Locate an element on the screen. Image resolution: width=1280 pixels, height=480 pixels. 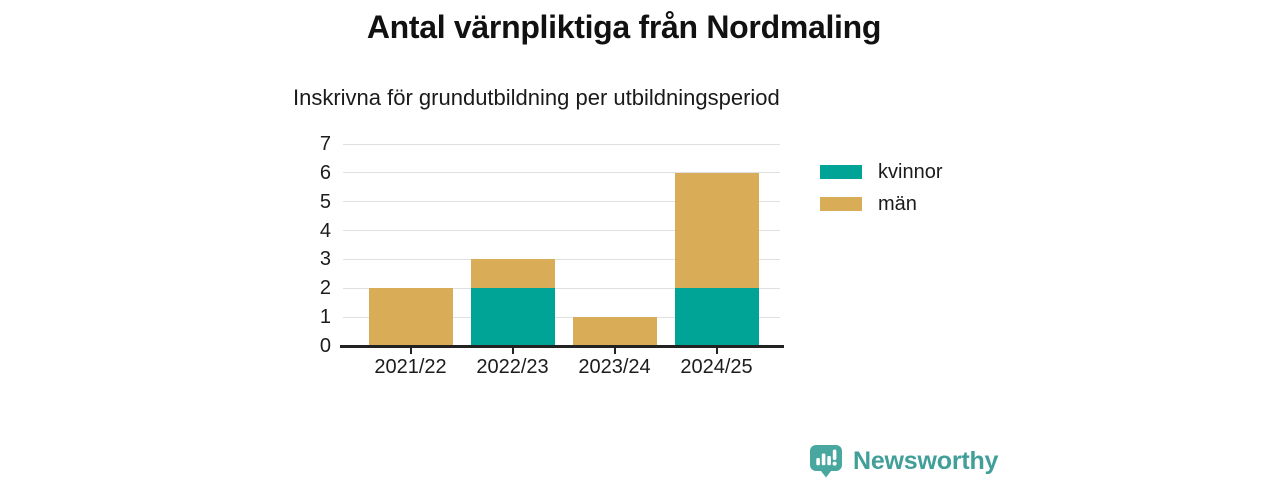
x-axis-label: 2022/23 is located at coordinates (512, 367).